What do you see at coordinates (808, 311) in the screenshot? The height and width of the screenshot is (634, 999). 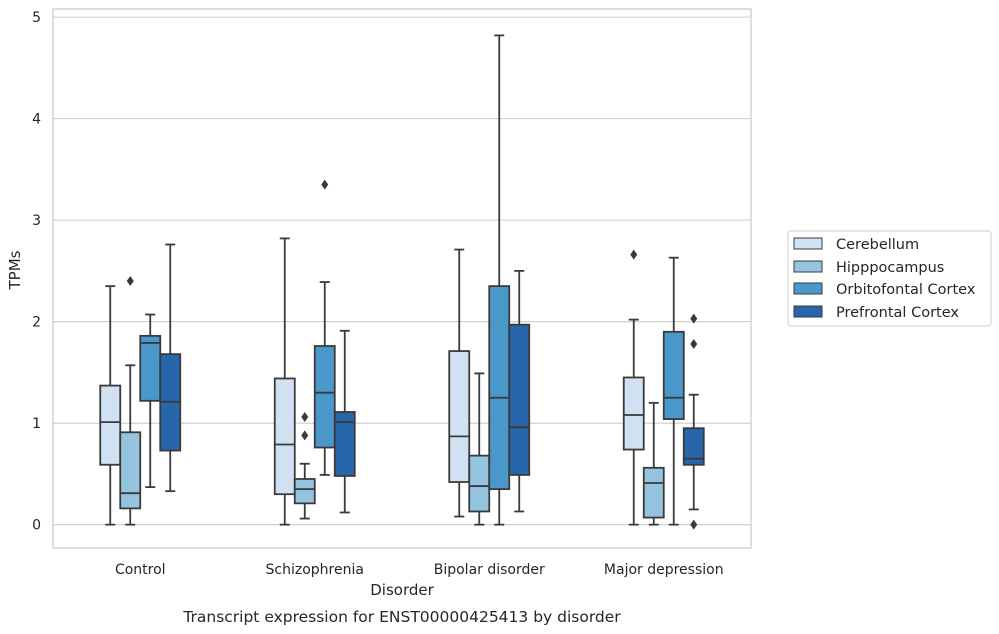 I see `legend-swatch-prefrontal` at bounding box center [808, 311].